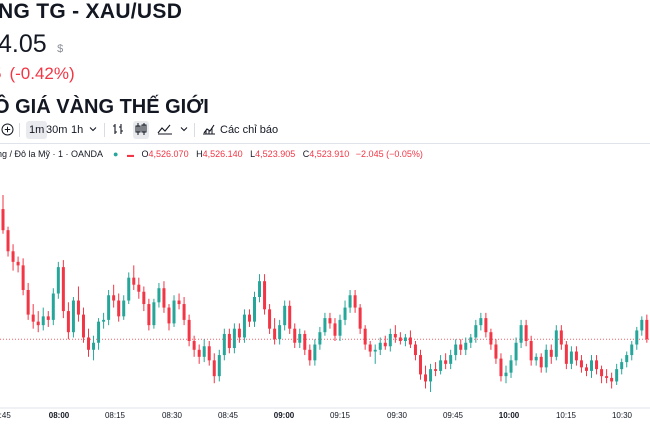  Describe the element at coordinates (51, 154) in the screenshot. I see `legend-symbol: ng / Đô la Mỹ · 1 · OANDA` at that location.